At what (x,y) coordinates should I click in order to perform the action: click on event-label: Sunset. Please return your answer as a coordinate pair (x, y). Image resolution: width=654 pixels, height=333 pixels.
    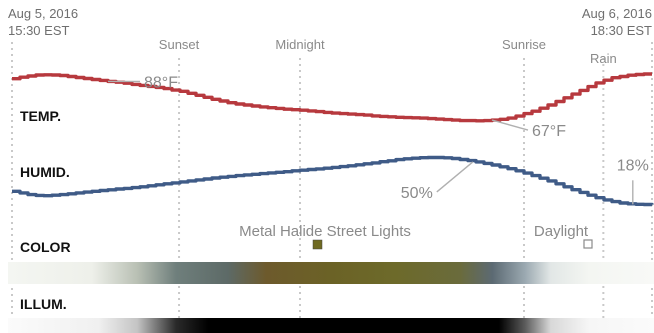
    Looking at the image, I should click on (179, 44).